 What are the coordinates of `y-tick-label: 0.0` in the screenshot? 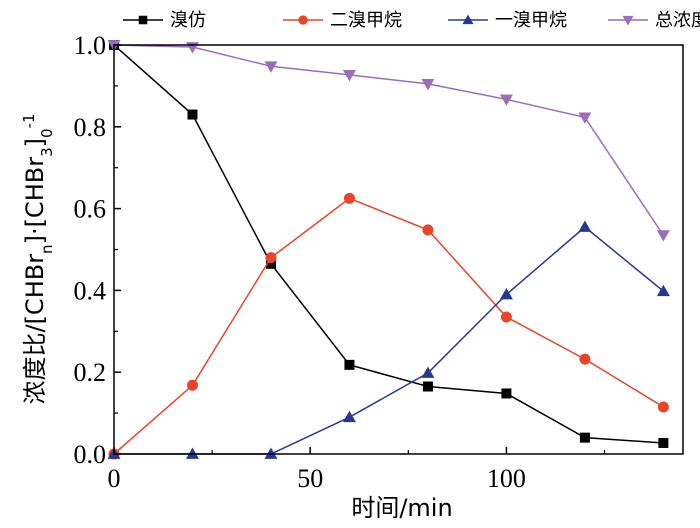 It's located at (90, 454).